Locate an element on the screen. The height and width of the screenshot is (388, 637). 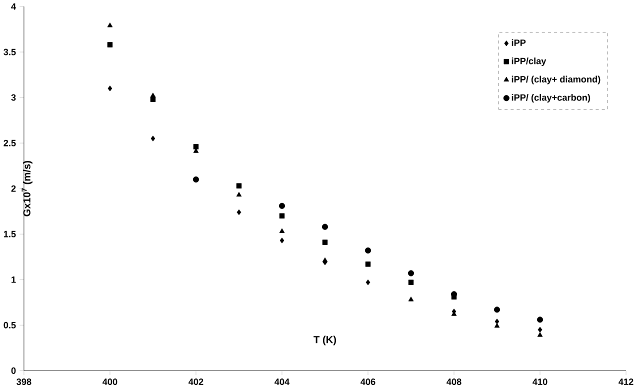
y-tick-label: 1.5 is located at coordinates (10, 234).